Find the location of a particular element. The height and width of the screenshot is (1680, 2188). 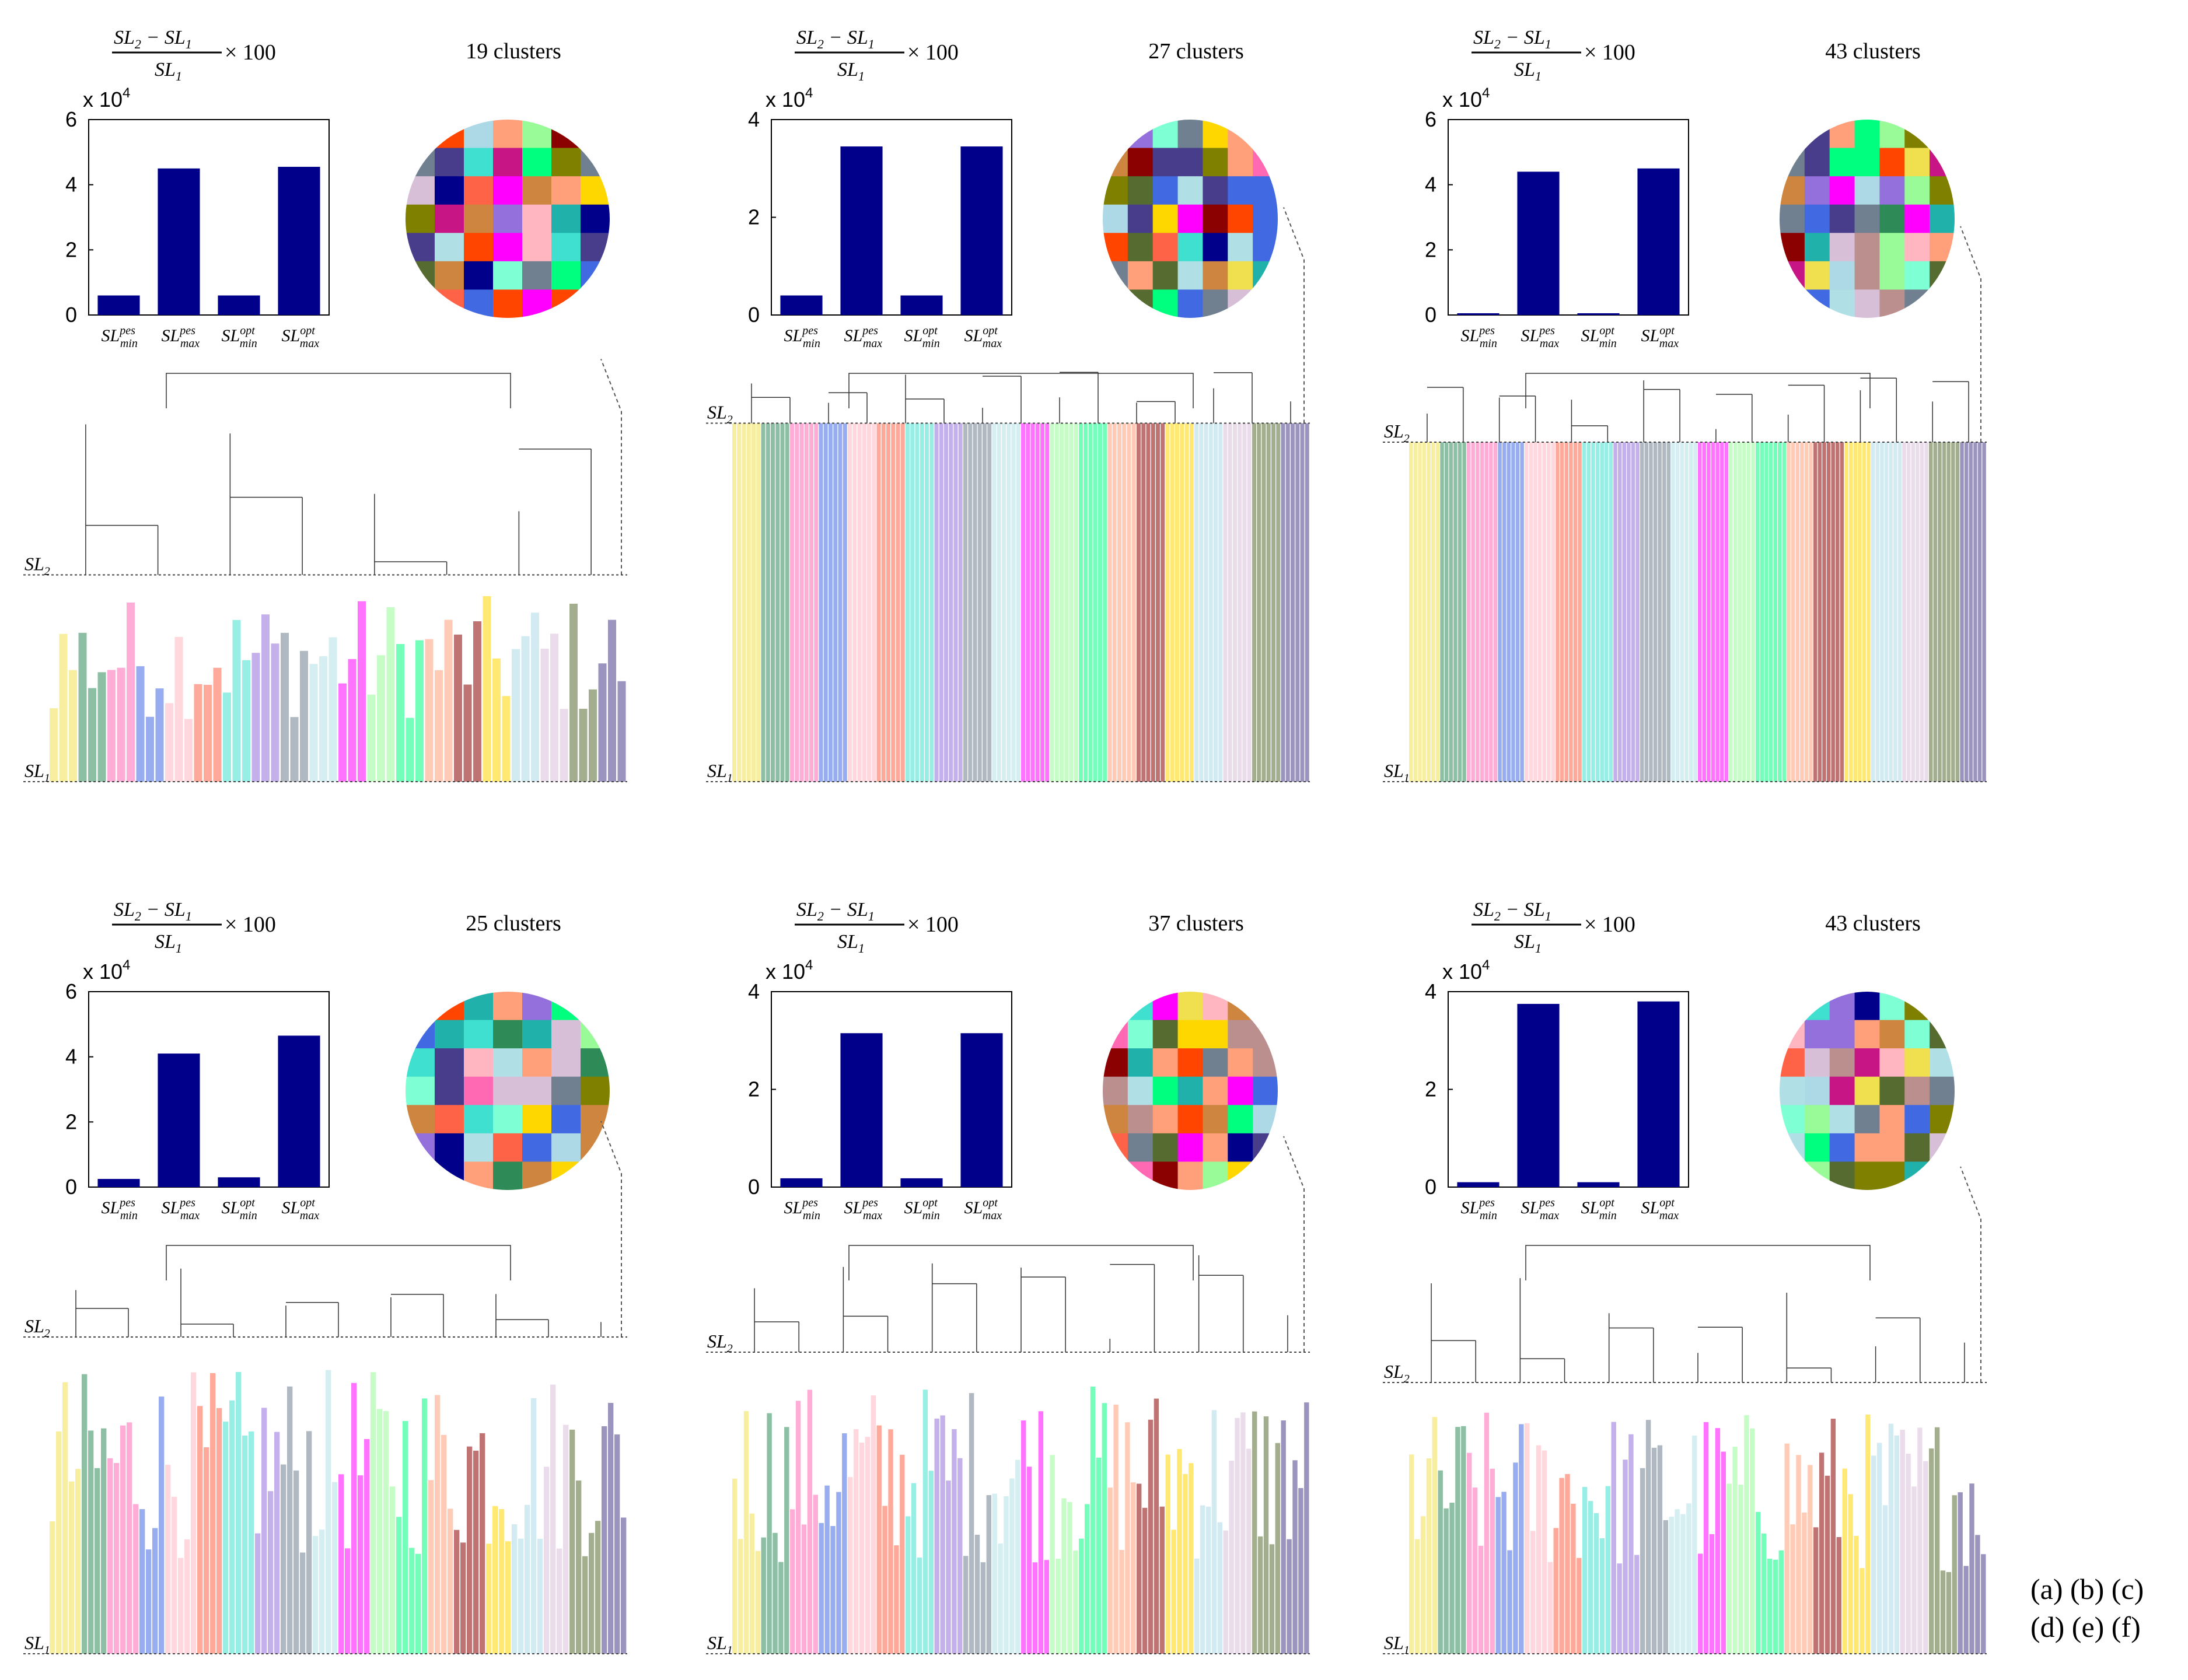

x-tick-label: SLpes max is located at coordinates (1540, 1209).